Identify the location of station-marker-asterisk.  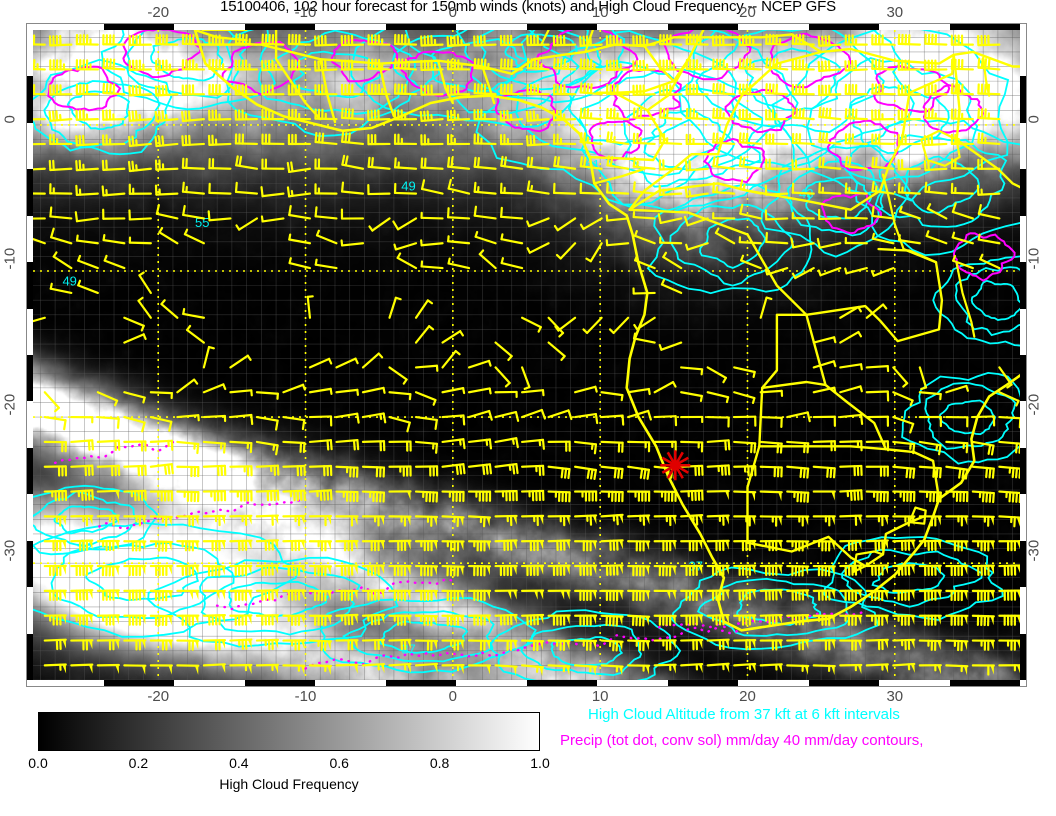
(675, 465).